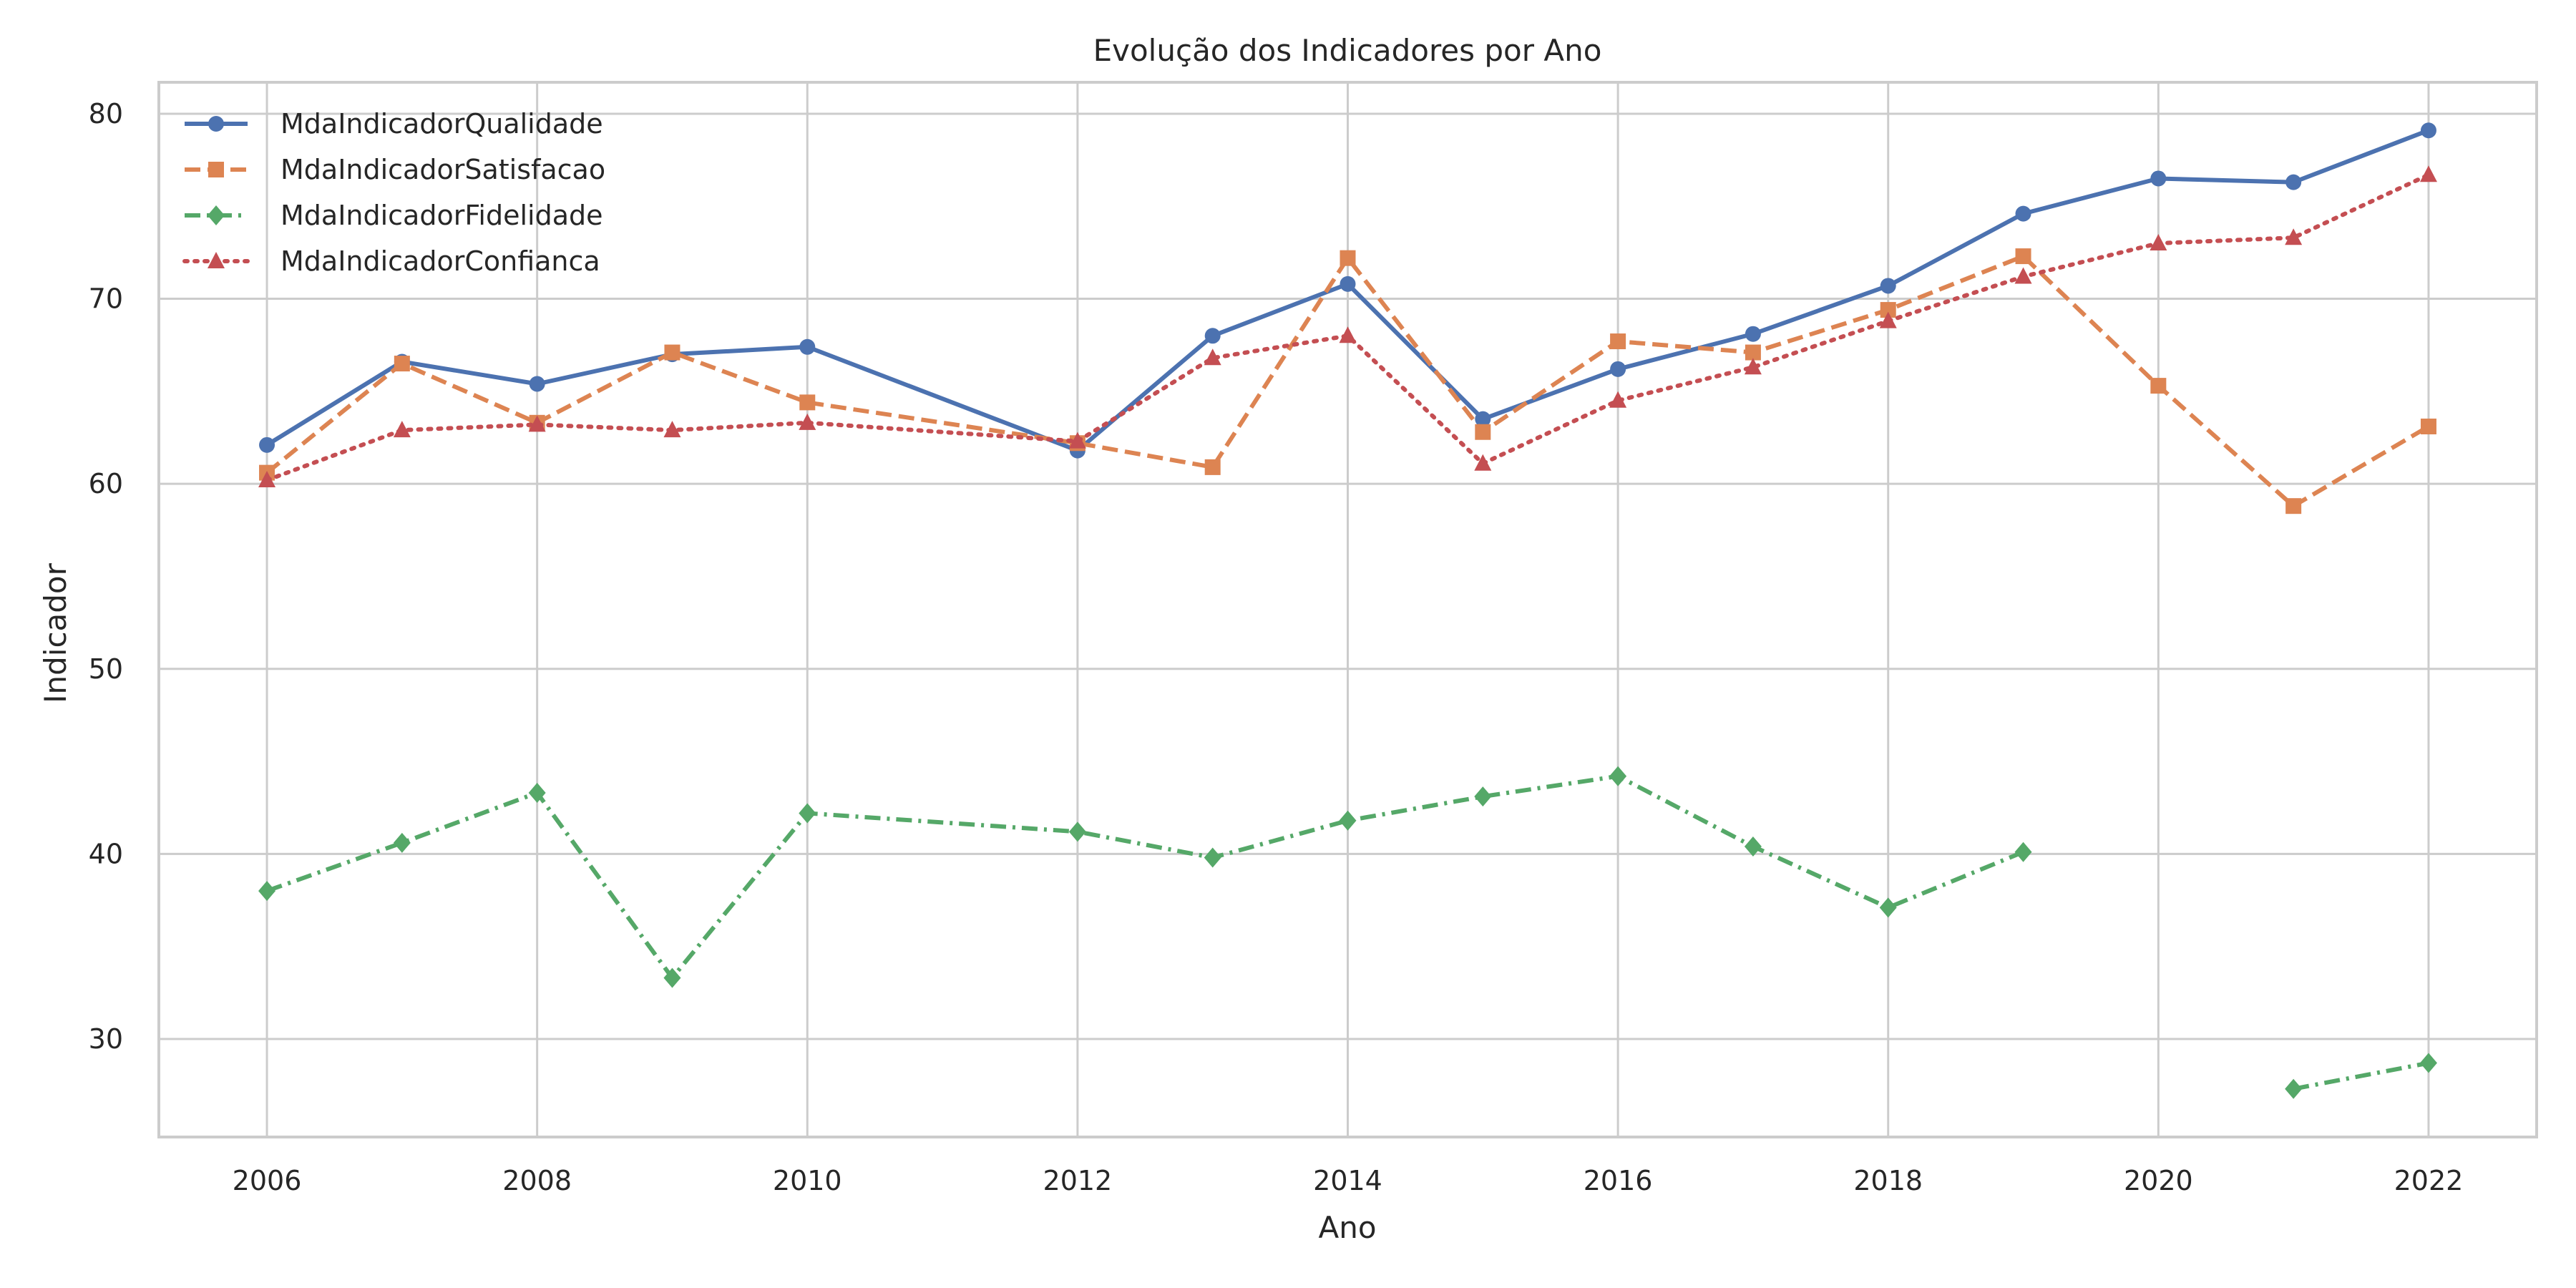 This screenshot has width=2576, height=1288. What do you see at coordinates (106, 299) in the screenshot?
I see `y-tick-label: 70` at bounding box center [106, 299].